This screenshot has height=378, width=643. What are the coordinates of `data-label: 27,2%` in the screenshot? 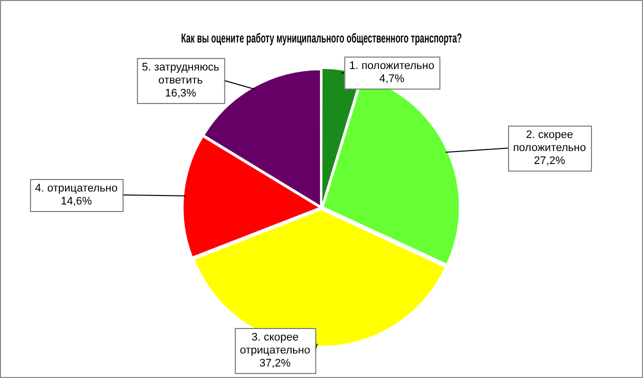 It's located at (550, 161).